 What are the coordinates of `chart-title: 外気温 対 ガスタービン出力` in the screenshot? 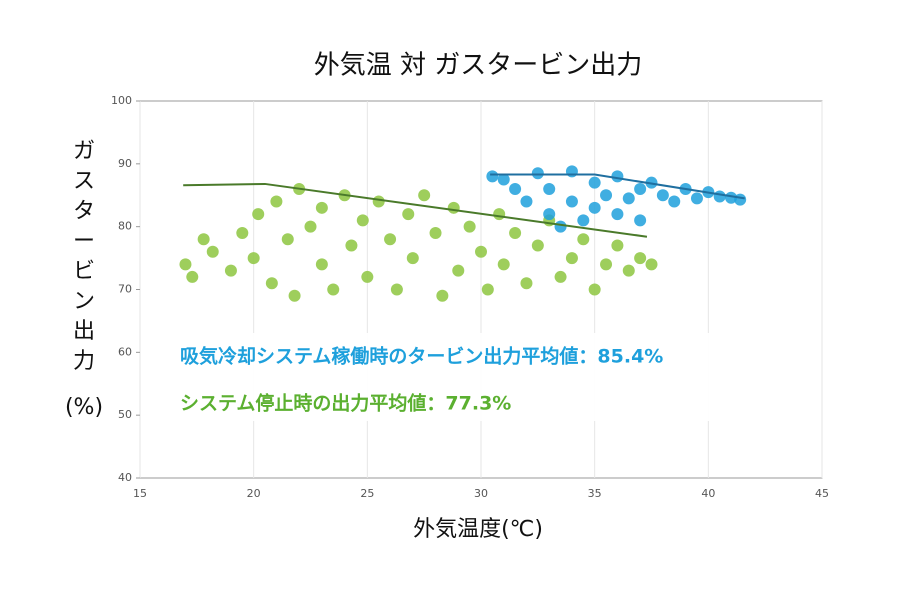 It's located at (478, 66).